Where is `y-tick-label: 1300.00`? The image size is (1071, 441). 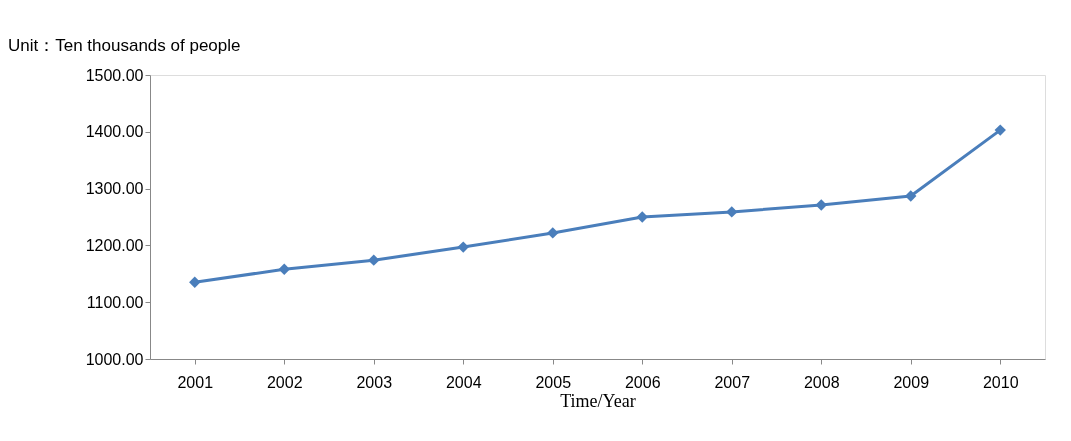 y-tick-label: 1300.00 is located at coordinates (114, 189).